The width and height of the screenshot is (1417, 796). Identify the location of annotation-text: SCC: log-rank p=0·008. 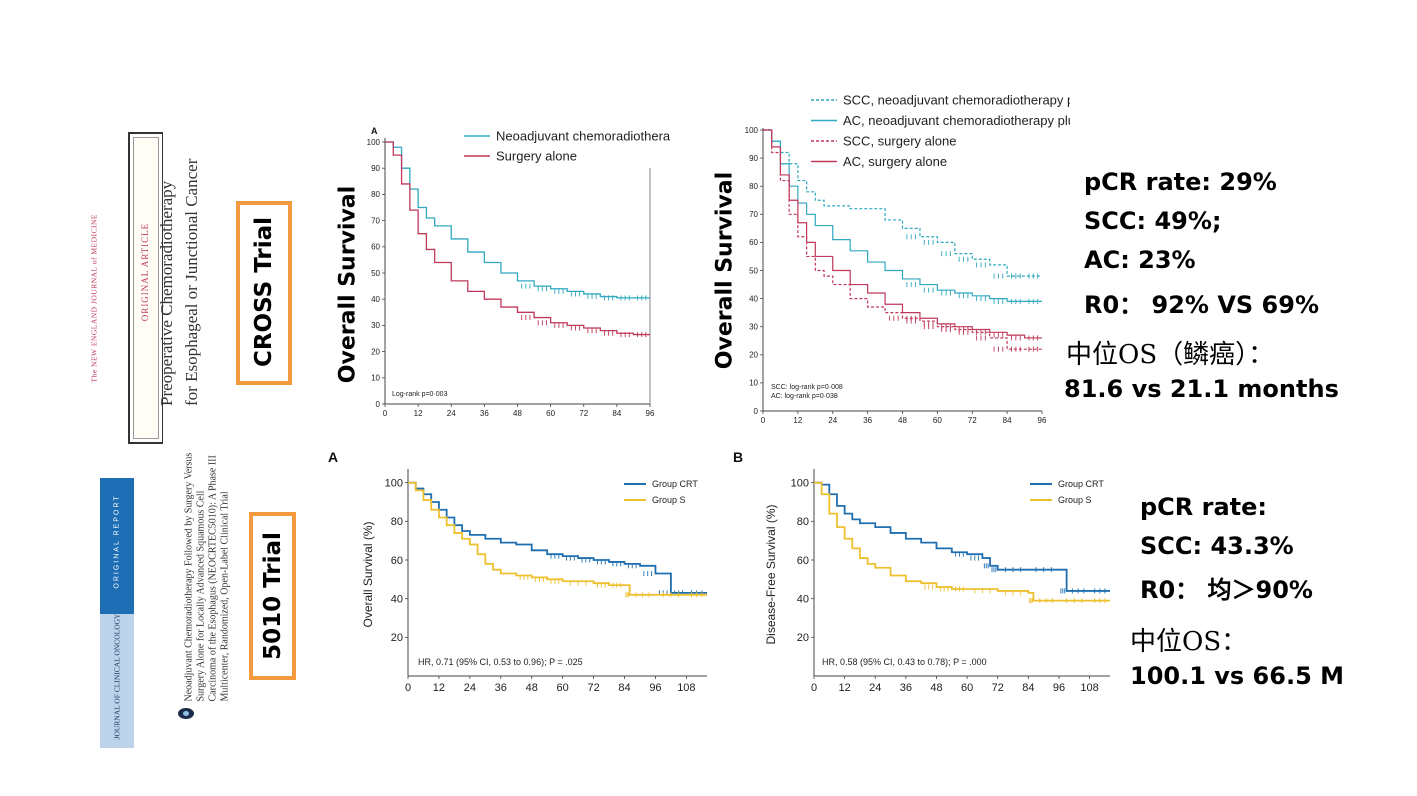
(807, 387).